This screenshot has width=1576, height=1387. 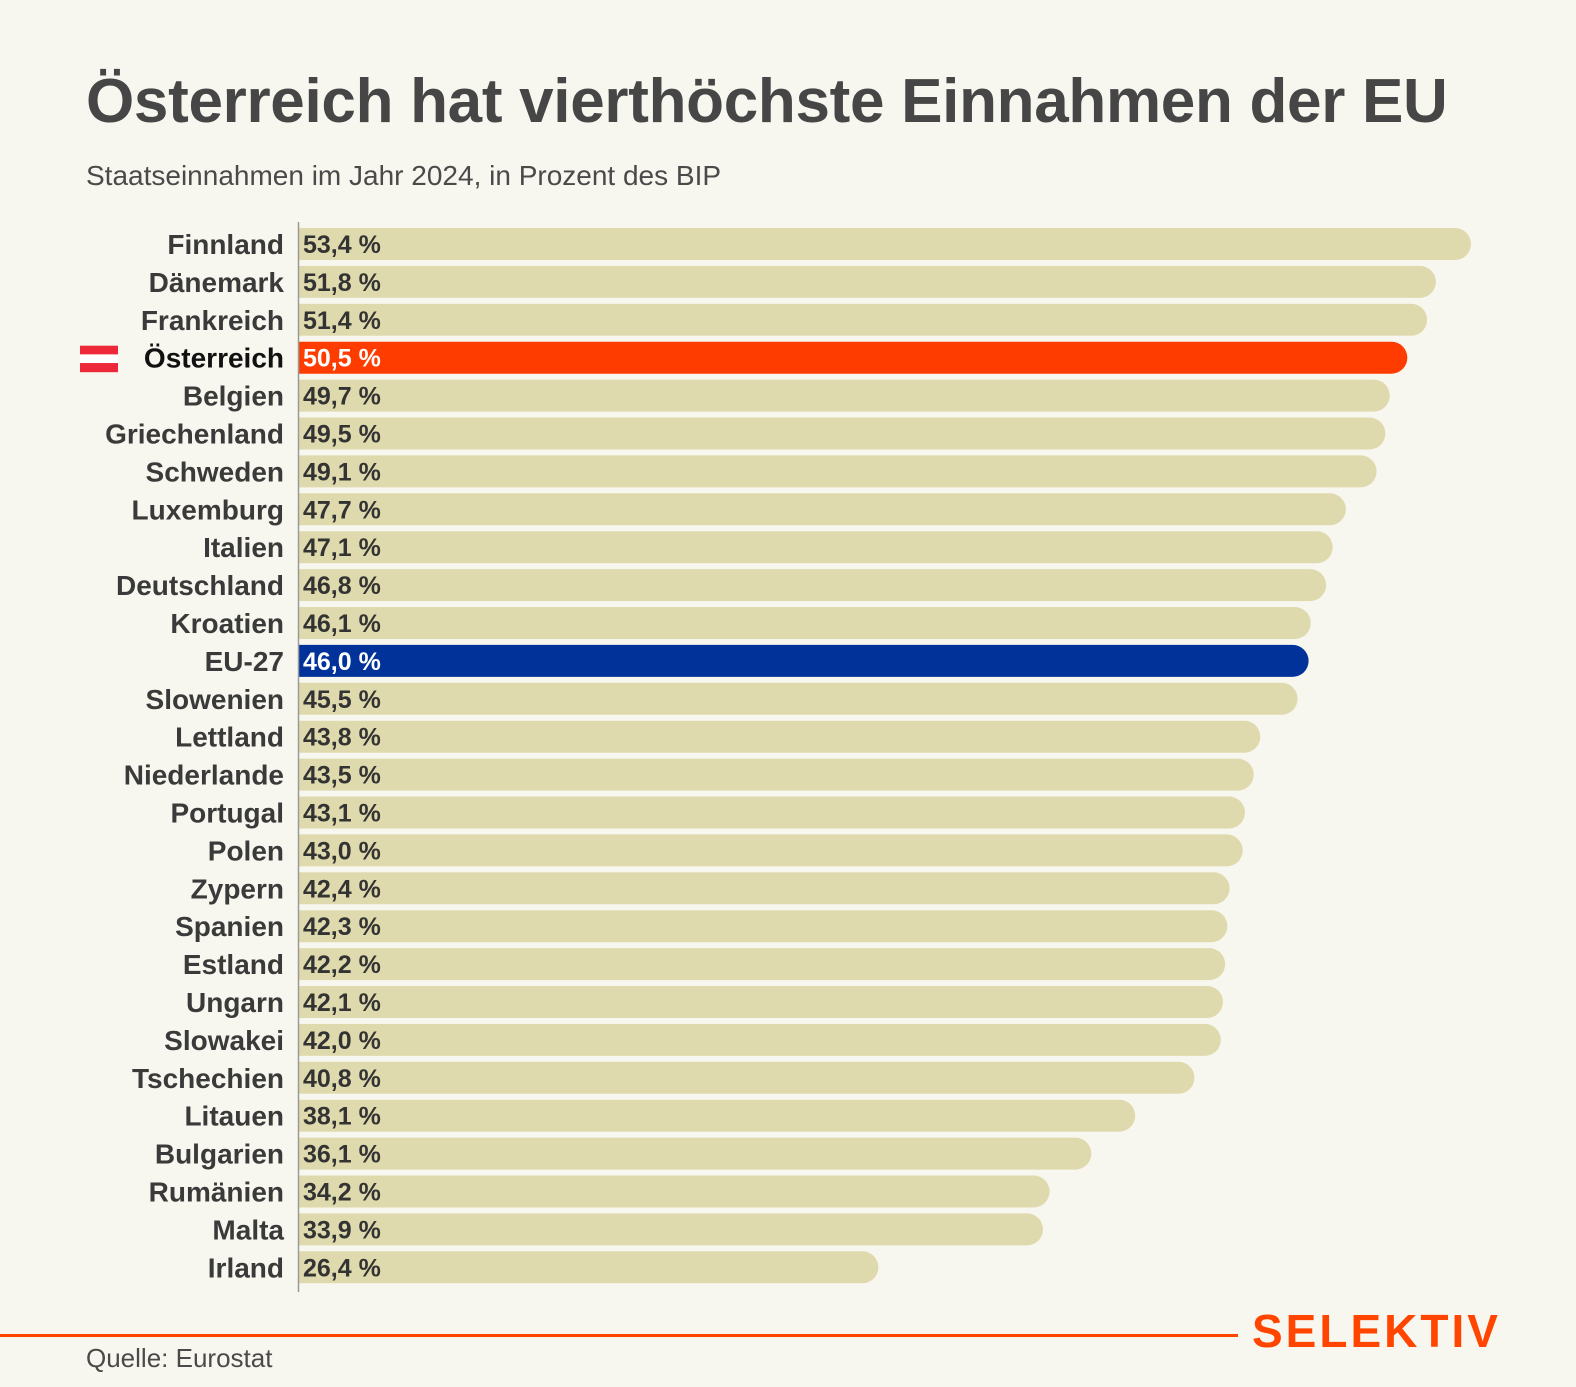 I want to click on value-label-slowenien: 45,5 %, so click(x=342, y=700).